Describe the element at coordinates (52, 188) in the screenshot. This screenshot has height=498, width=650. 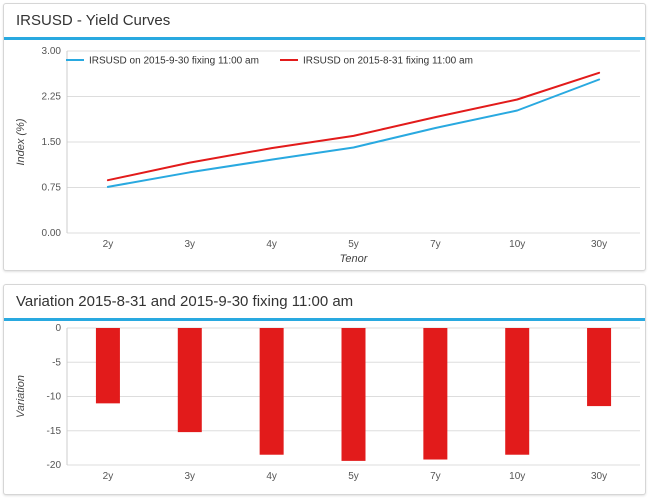
I see `y-tick-label: 0.75` at that location.